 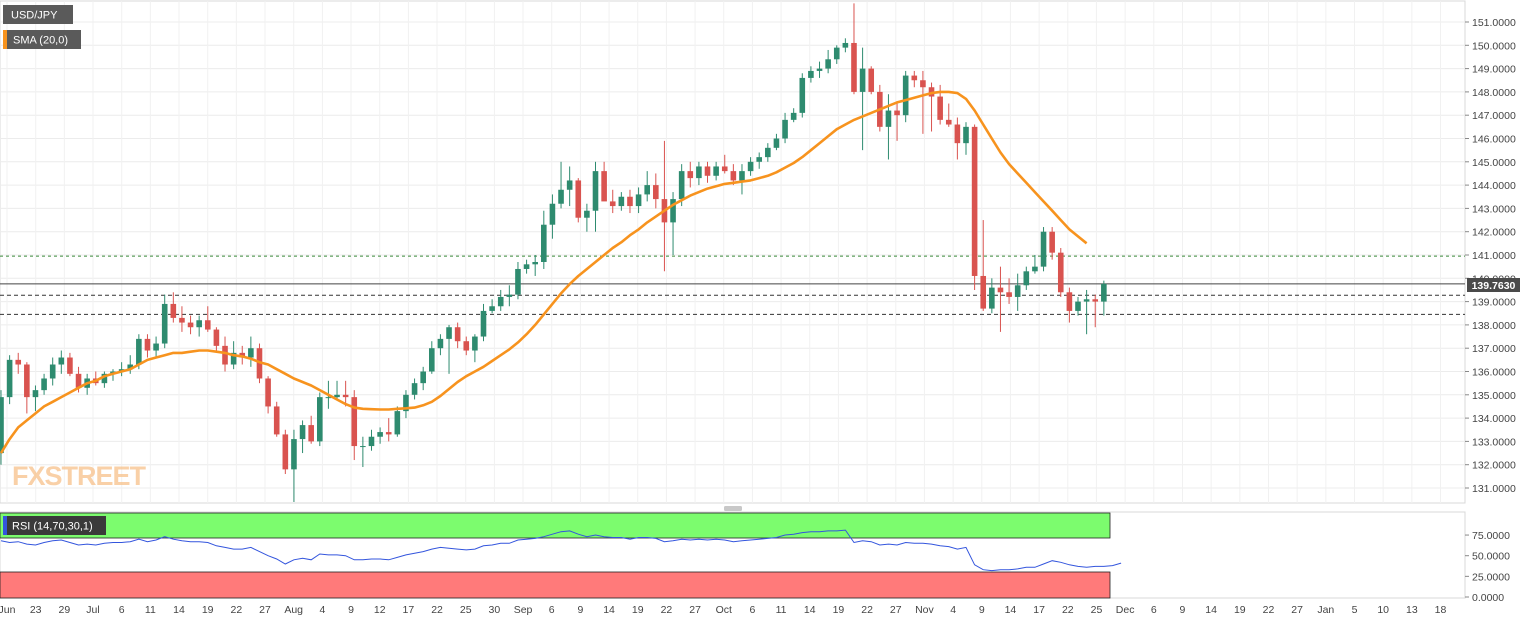 I want to click on time-tick-label: 18, so click(x=1441, y=610).